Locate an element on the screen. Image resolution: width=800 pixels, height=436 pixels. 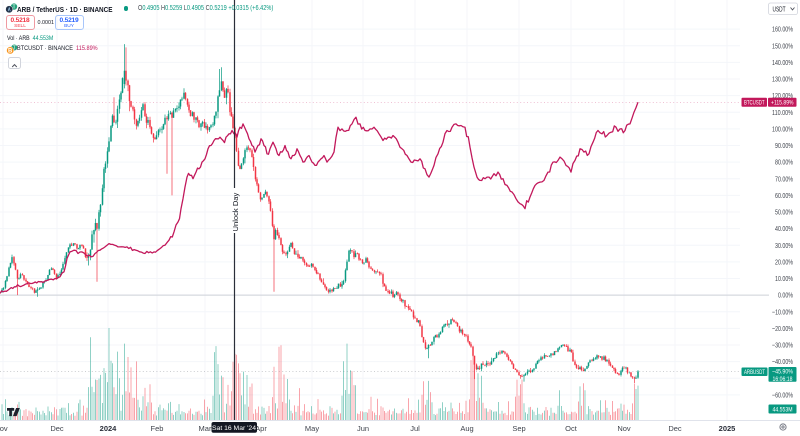
svg-text: Jul is located at coordinates (415, 428).